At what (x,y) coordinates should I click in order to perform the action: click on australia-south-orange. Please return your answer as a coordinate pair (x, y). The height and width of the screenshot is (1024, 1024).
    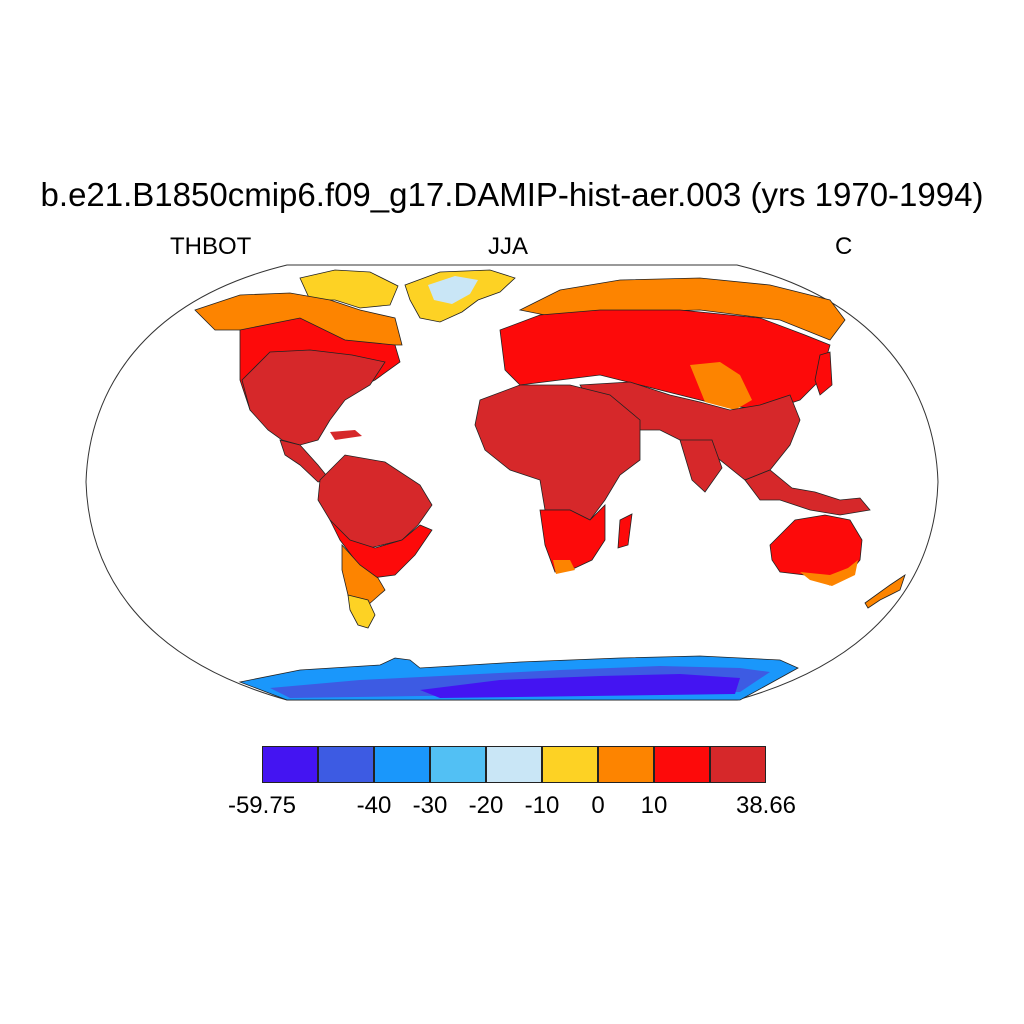
    Looking at the image, I should click on (829, 573).